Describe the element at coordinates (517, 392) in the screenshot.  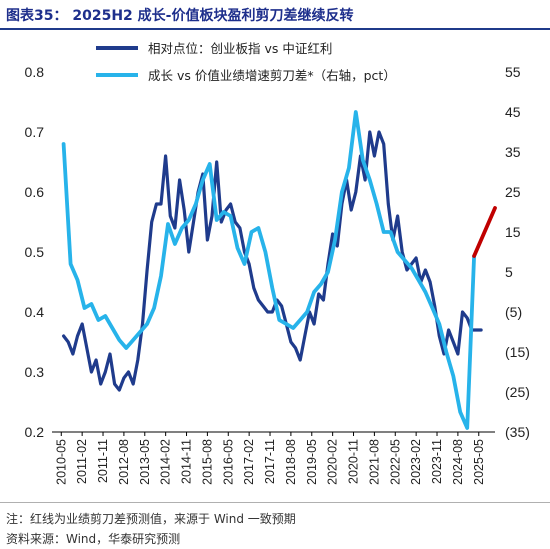
I see `right-tick-label: (25)` at that location.